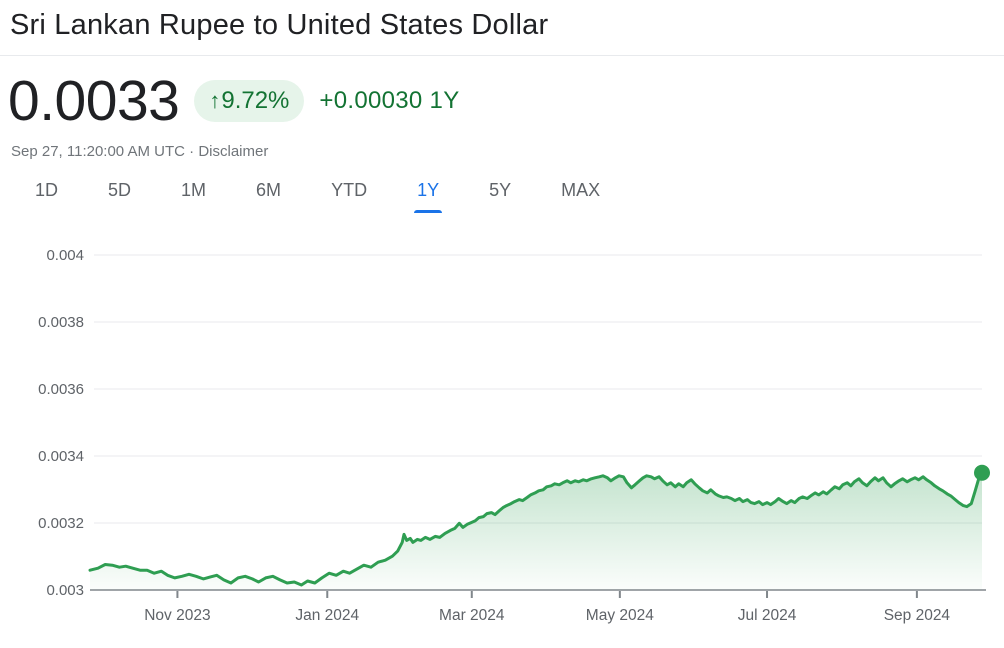 Image resolution: width=1004 pixels, height=648 pixels. Describe the element at coordinates (500, 196) in the screenshot. I see `tab-5y: 5Y` at that location.